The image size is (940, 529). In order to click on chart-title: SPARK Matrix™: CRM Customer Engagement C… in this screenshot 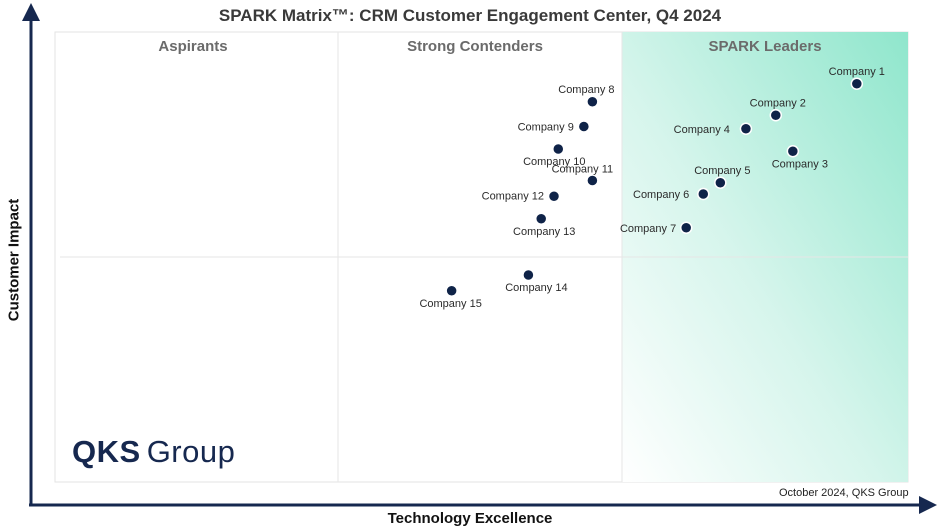, I will do `click(470, 15)`.